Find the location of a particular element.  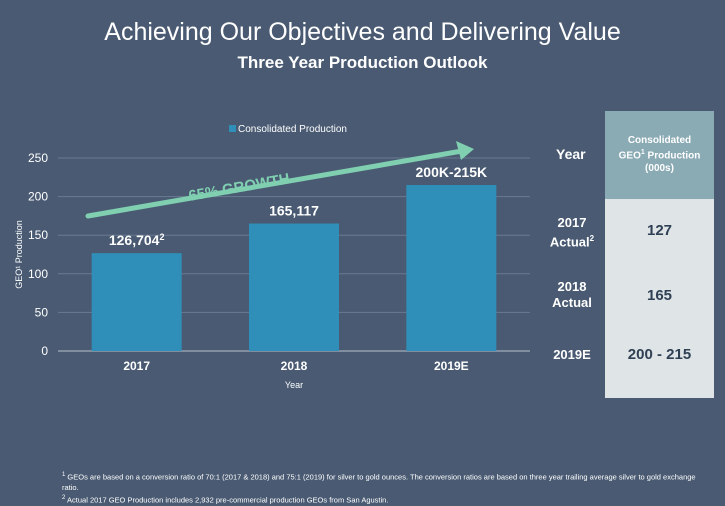

x-tick-label: 2019E is located at coordinates (451, 366).